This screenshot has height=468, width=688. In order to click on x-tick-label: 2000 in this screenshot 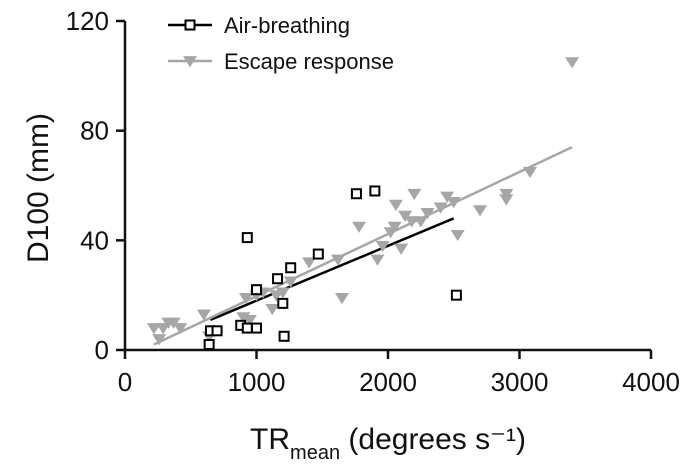, I will do `click(388, 382)`.